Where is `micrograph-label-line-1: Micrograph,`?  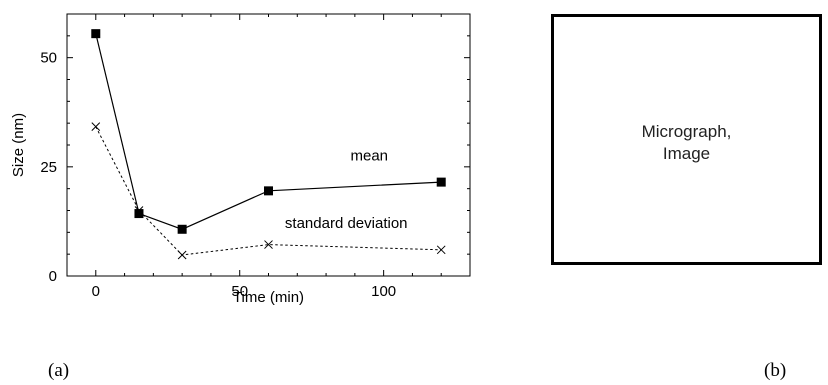
micrograph-label-line-1: Micrograph, is located at coordinates (686, 131).